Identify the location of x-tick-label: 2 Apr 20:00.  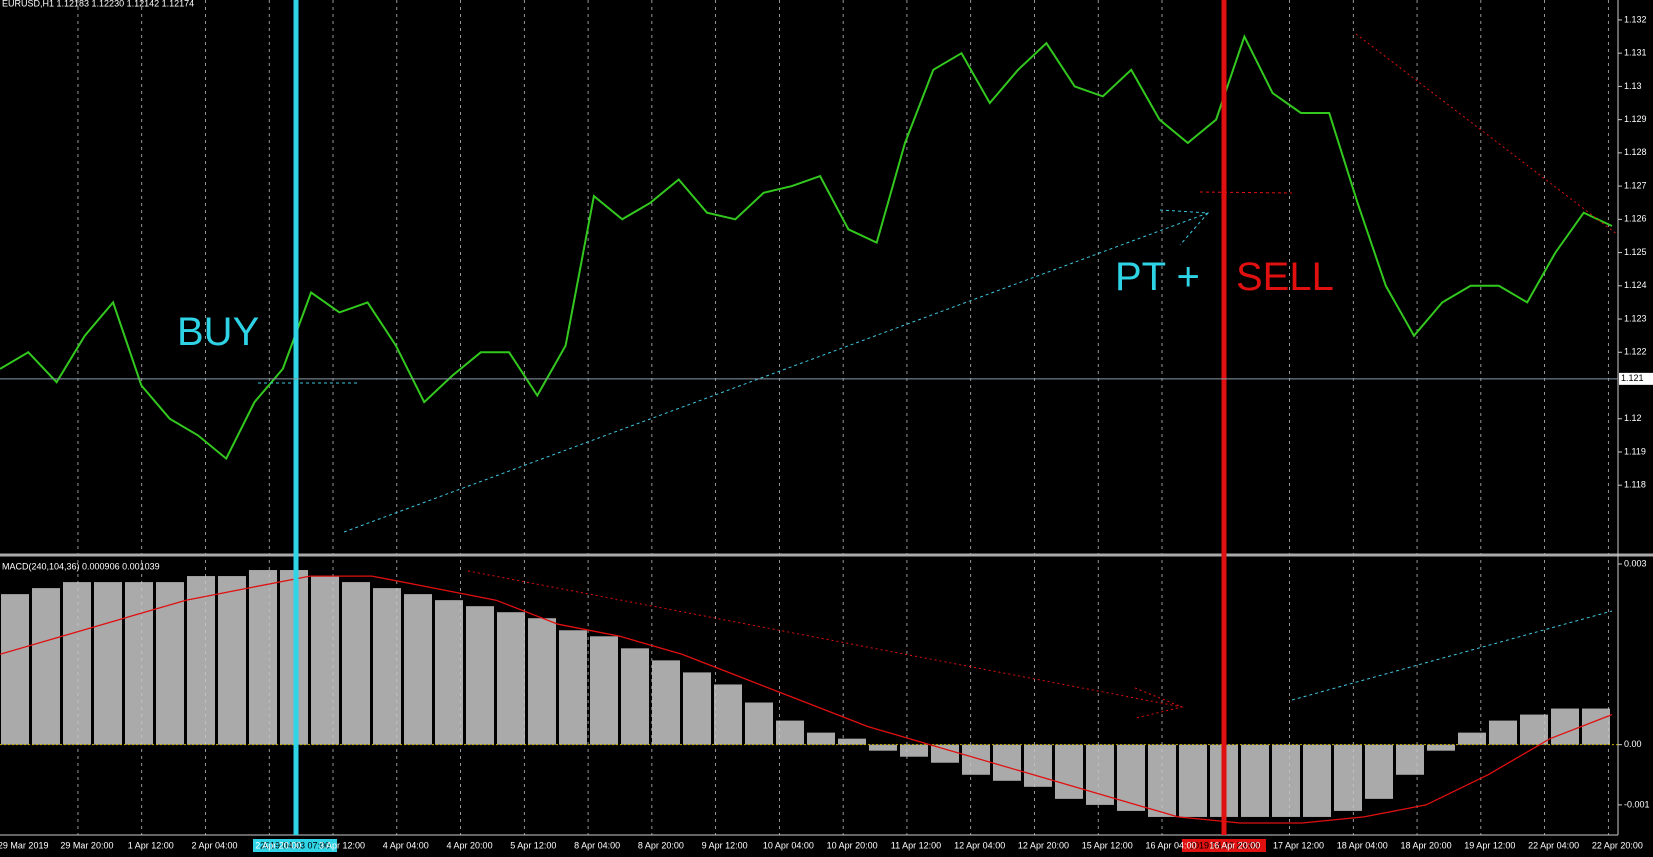
(278, 845).